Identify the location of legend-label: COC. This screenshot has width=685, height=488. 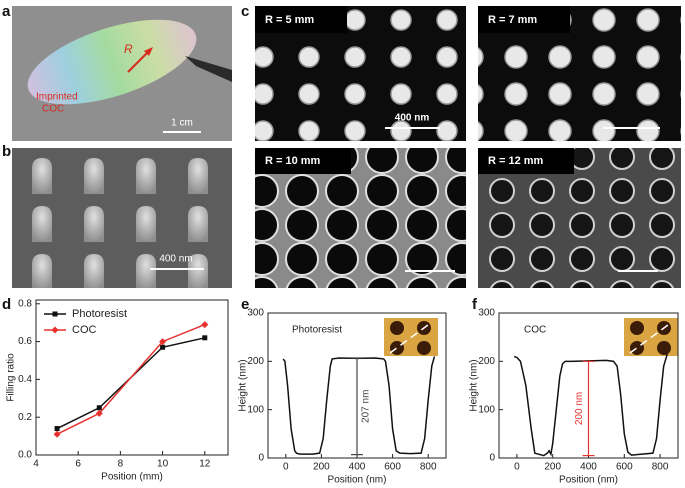
(84, 330).